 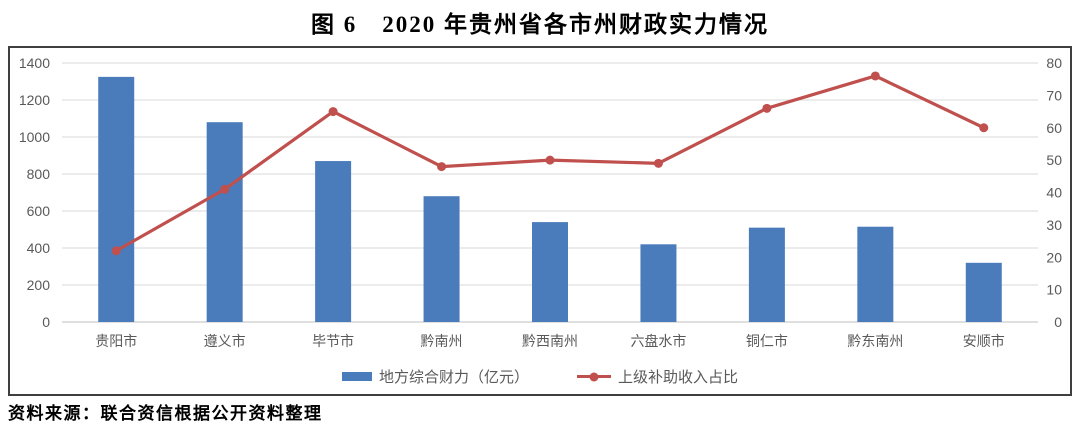 I want to click on x-axis-category-label: 黔南州, so click(x=442, y=341).